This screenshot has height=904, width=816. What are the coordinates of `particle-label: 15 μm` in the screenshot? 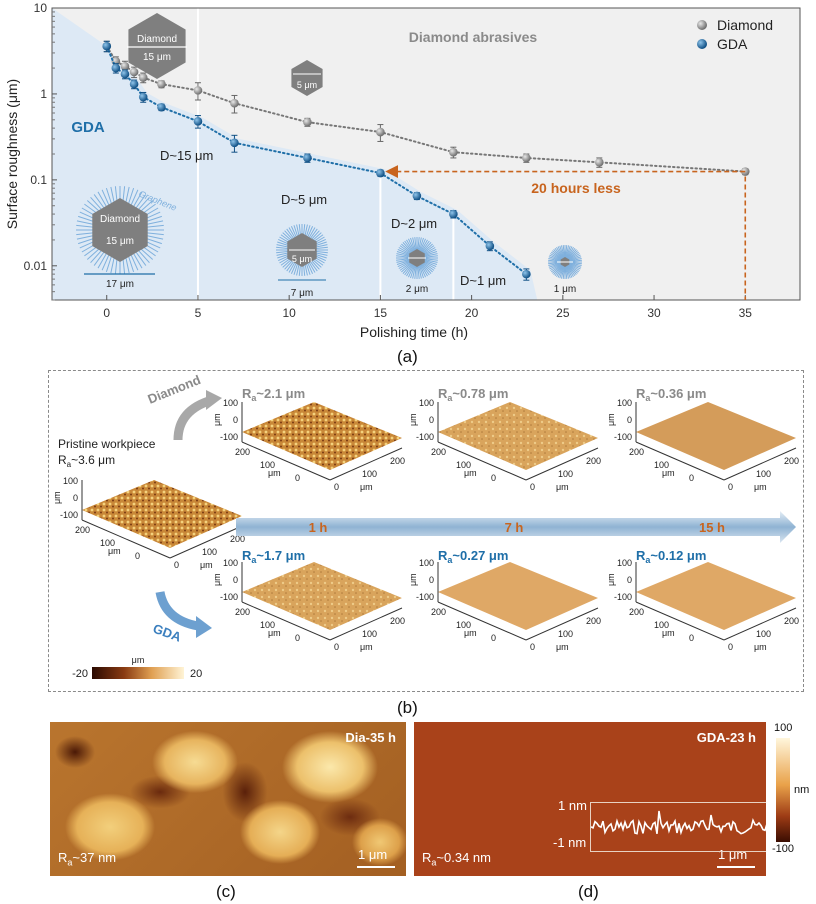 It's located at (120, 241).